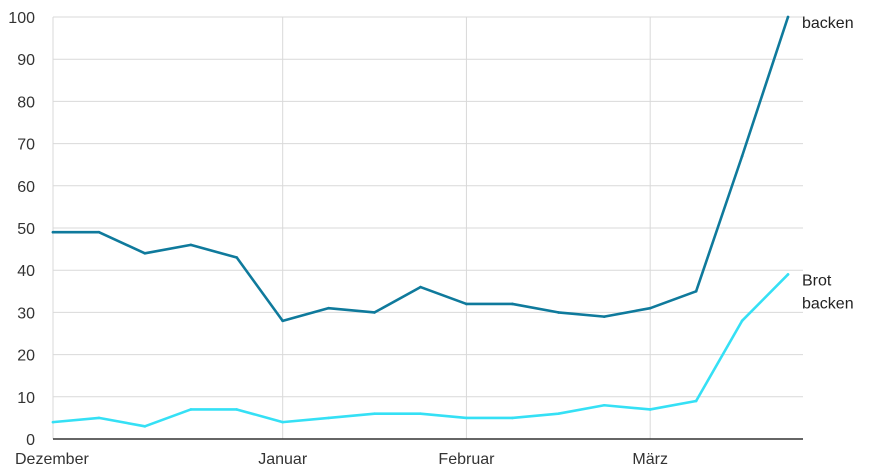 This screenshot has height=476, width=873. What do you see at coordinates (30, 440) in the screenshot?
I see `y-tick-label-0: 0` at bounding box center [30, 440].